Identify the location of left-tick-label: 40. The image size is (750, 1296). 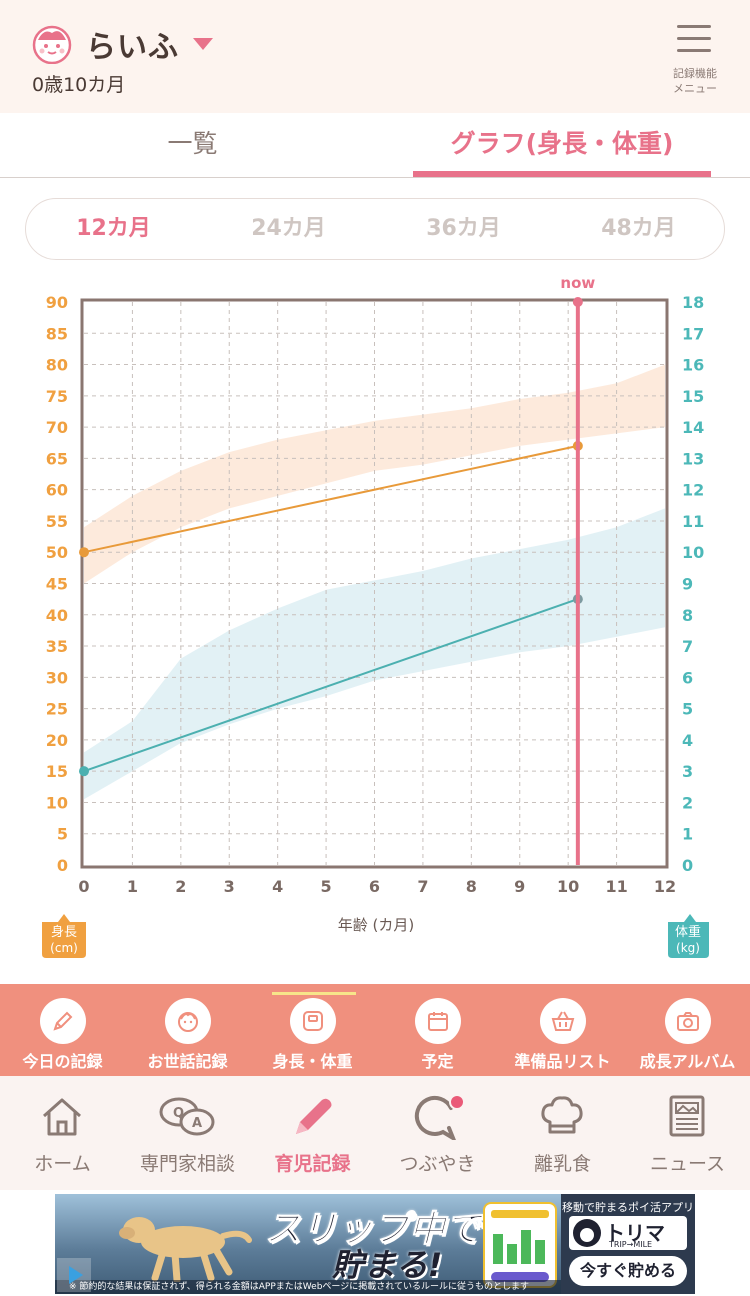
(57, 615).